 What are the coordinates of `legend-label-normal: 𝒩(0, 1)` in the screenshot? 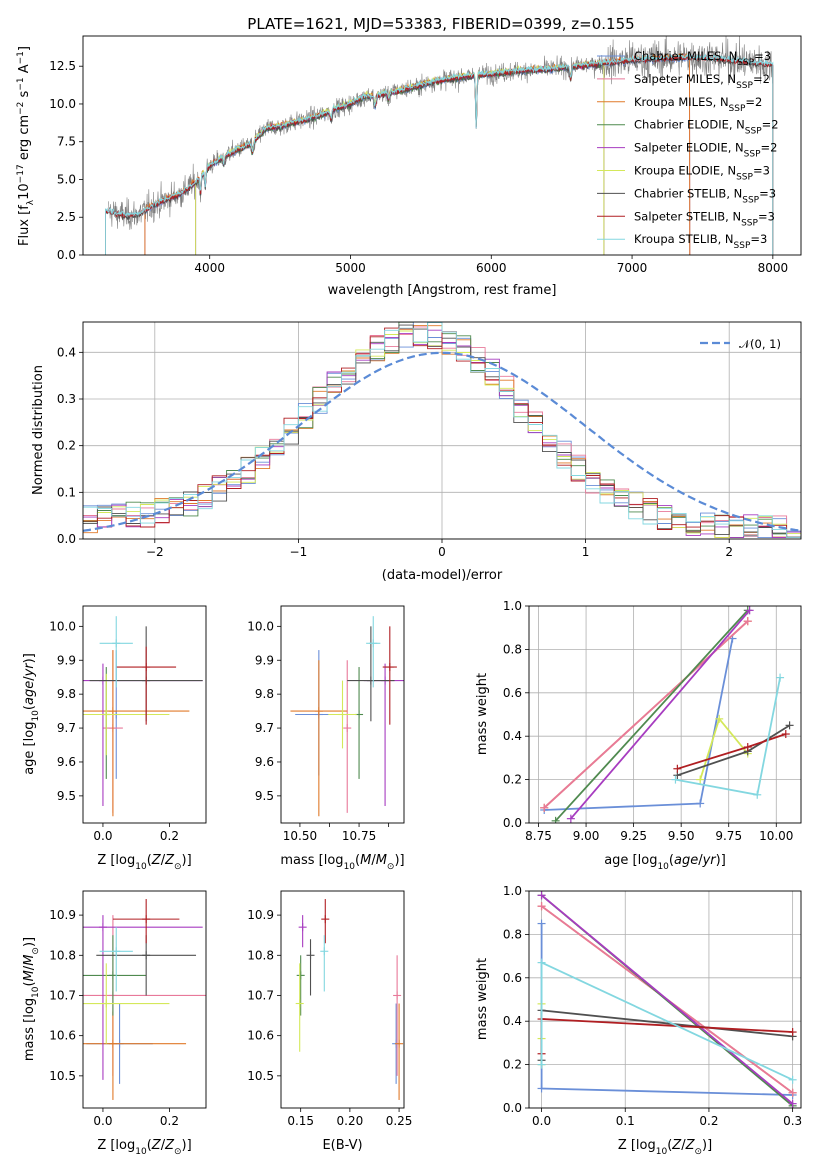 It's located at (760, 344).